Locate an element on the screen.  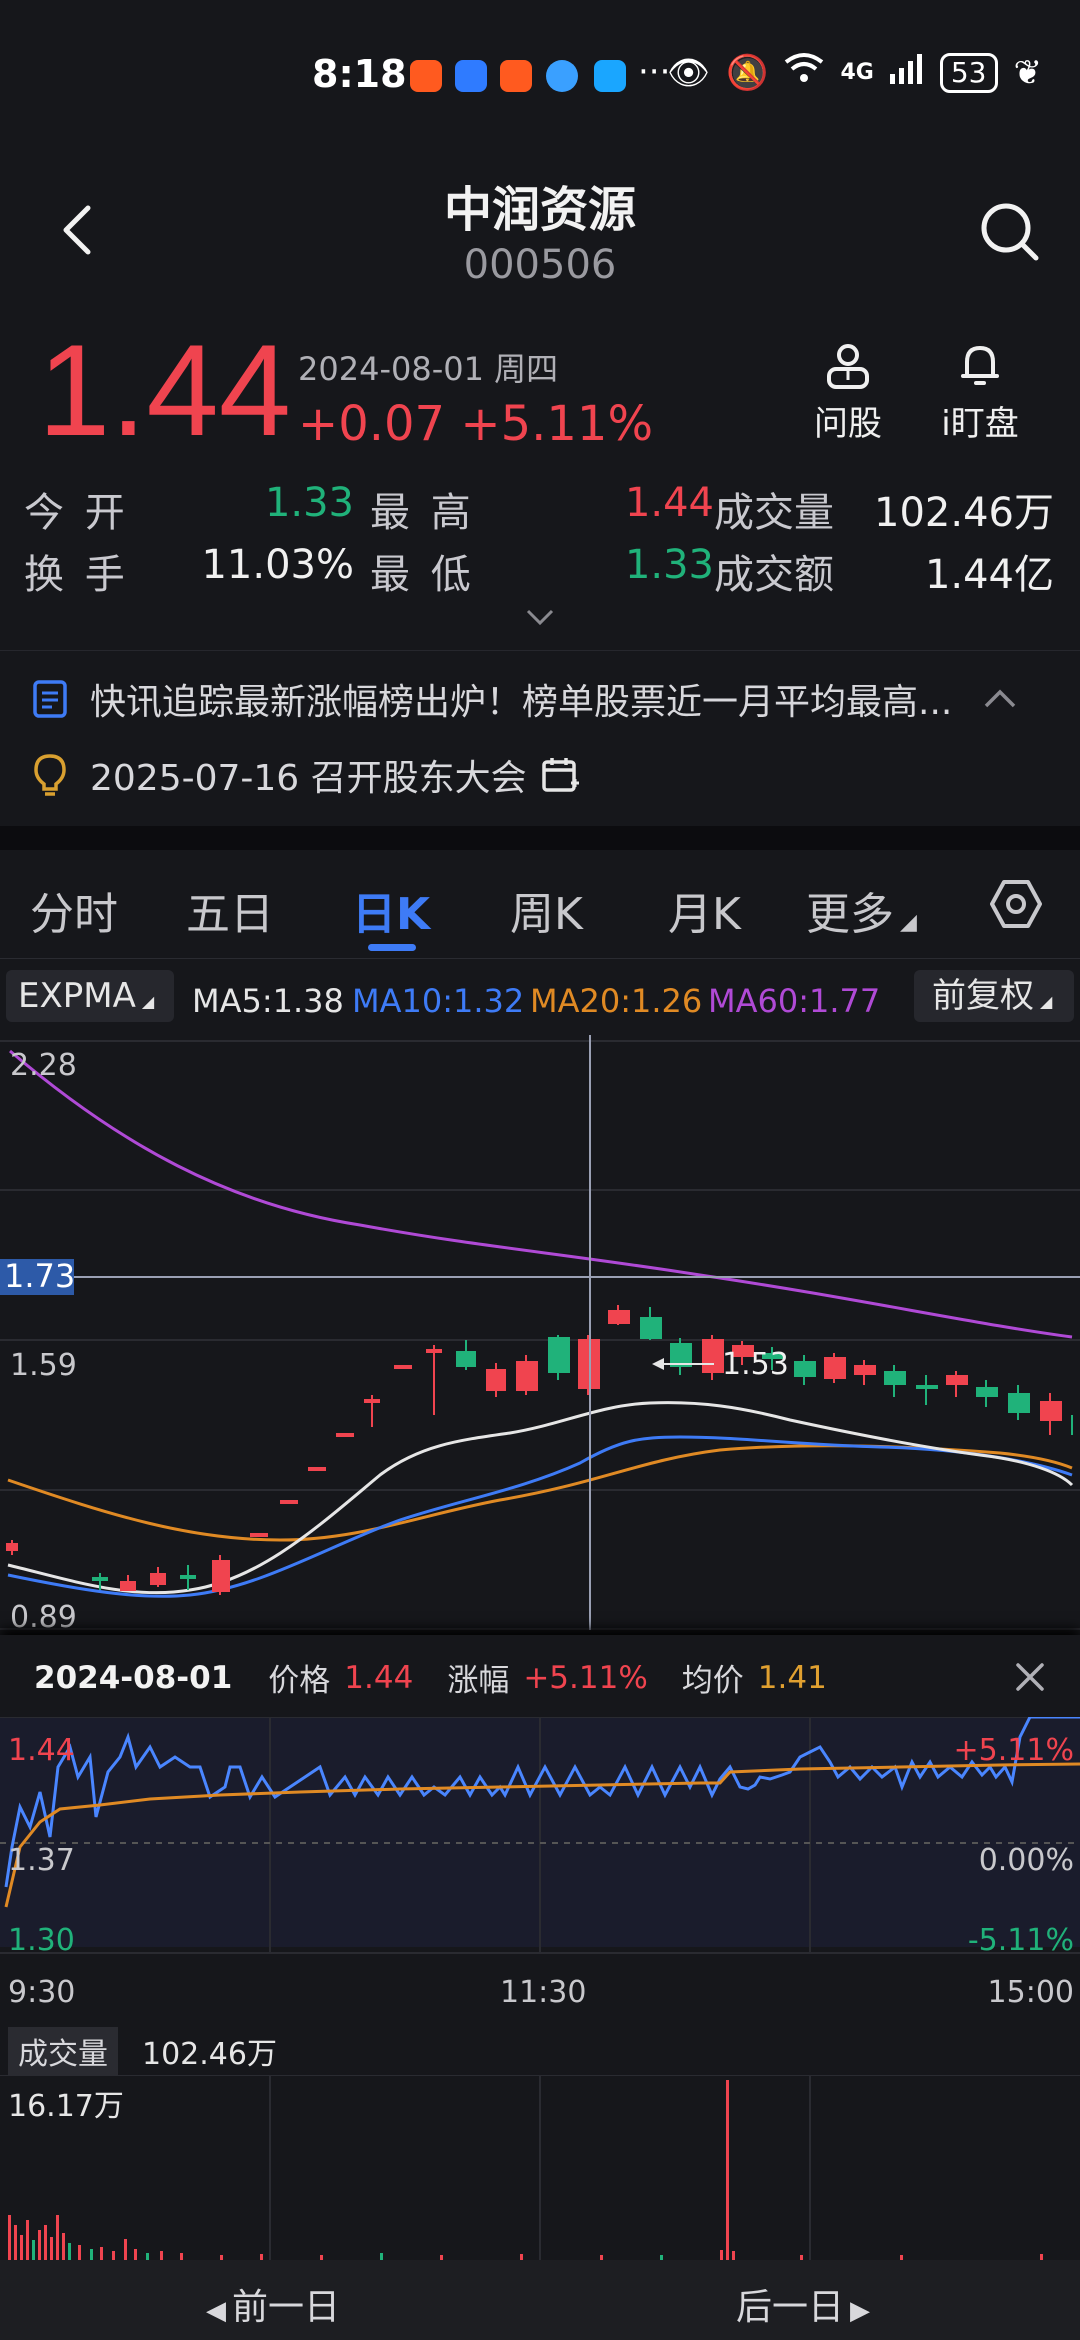
triangle-right-icon: ▶ is located at coordinates (860, 2311).